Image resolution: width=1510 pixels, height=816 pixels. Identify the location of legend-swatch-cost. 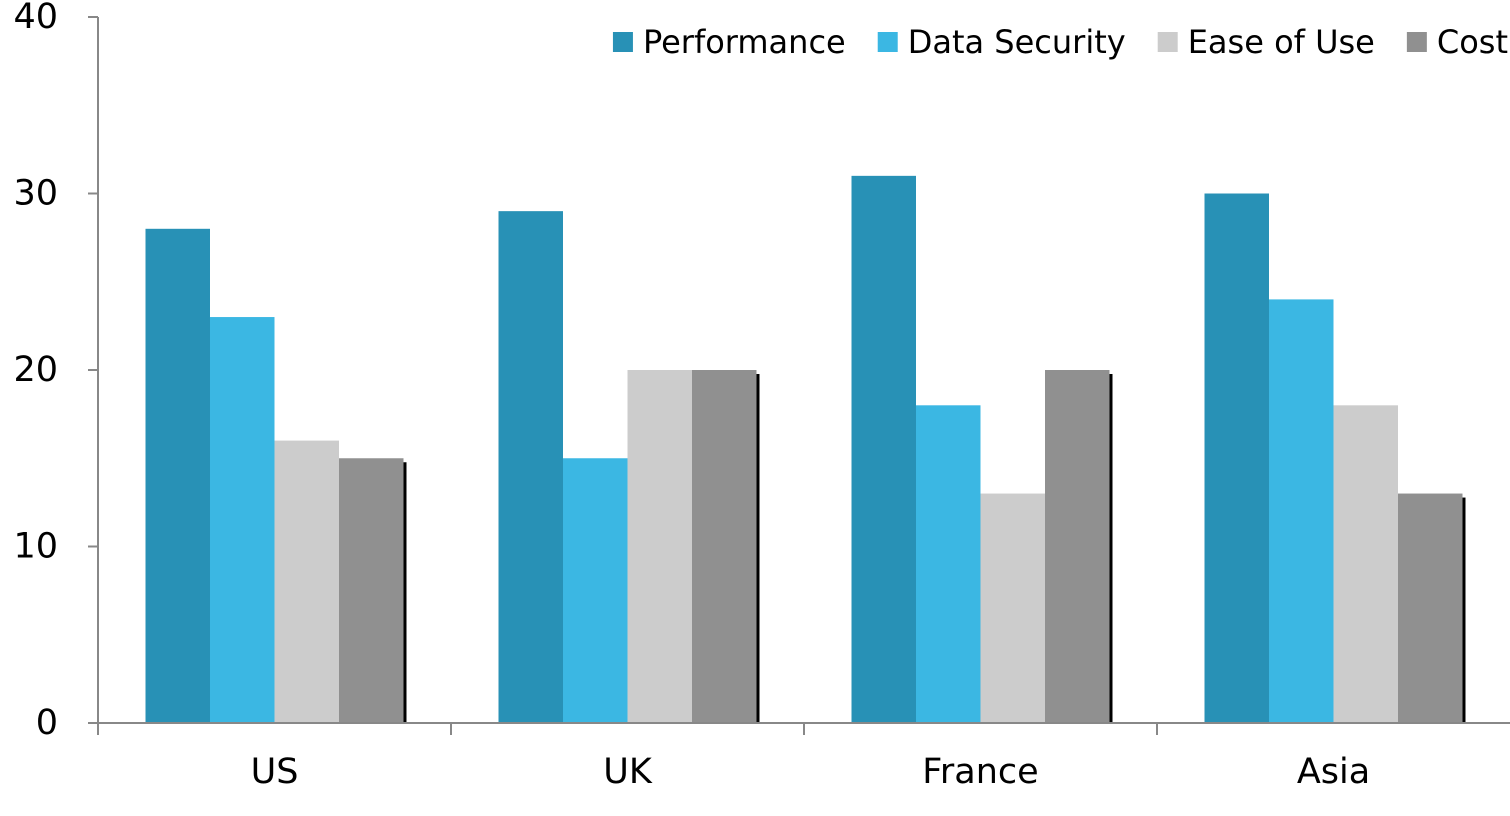
(1416, 42).